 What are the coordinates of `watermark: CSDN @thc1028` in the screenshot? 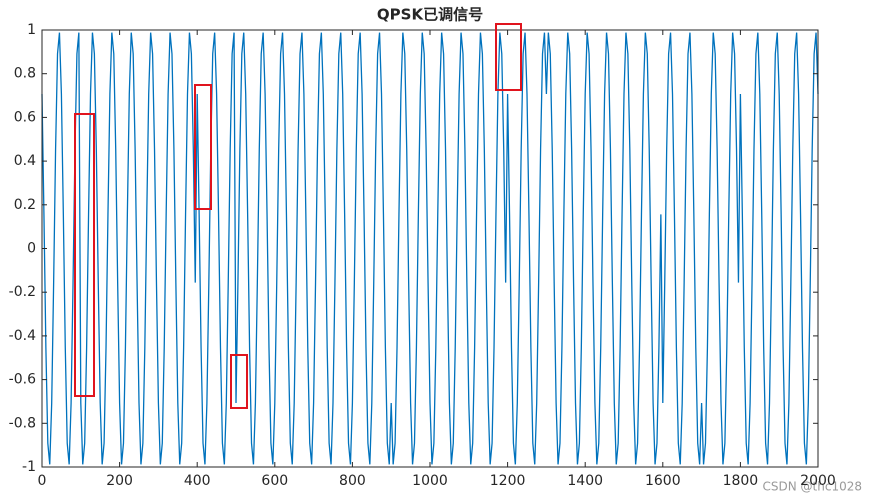 It's located at (812, 487).